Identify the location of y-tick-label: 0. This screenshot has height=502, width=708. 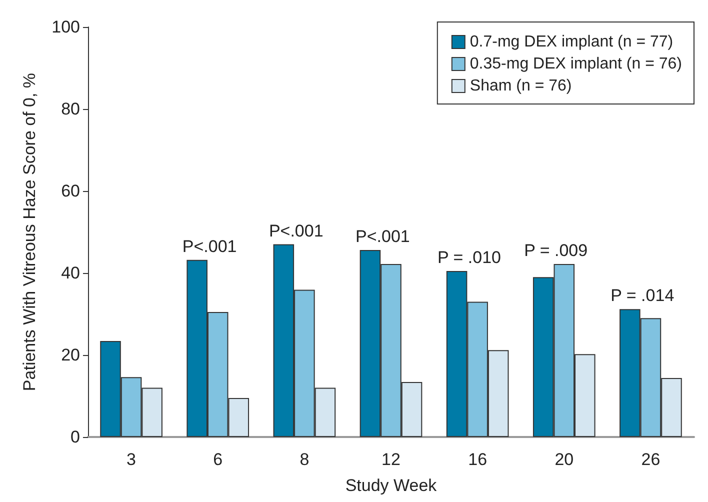
(75, 437).